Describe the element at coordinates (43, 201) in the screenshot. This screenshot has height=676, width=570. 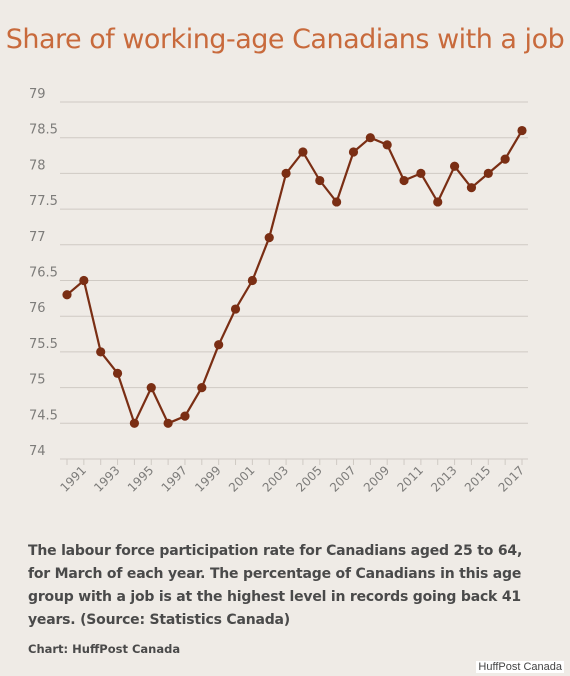
I see `y-tick-label: 77.5` at that location.